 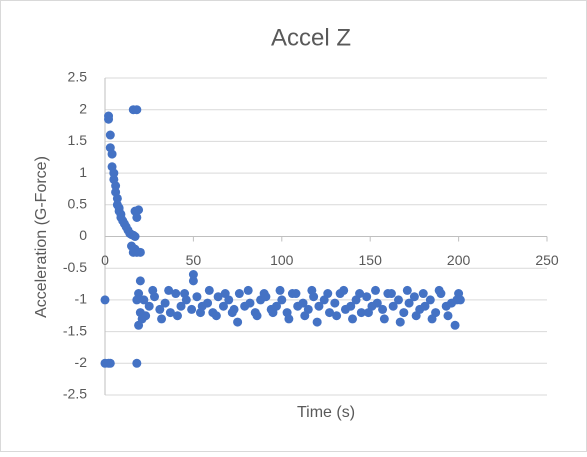 What do you see at coordinates (371, 260) in the screenshot?
I see `x-tick-label: 150` at bounding box center [371, 260].